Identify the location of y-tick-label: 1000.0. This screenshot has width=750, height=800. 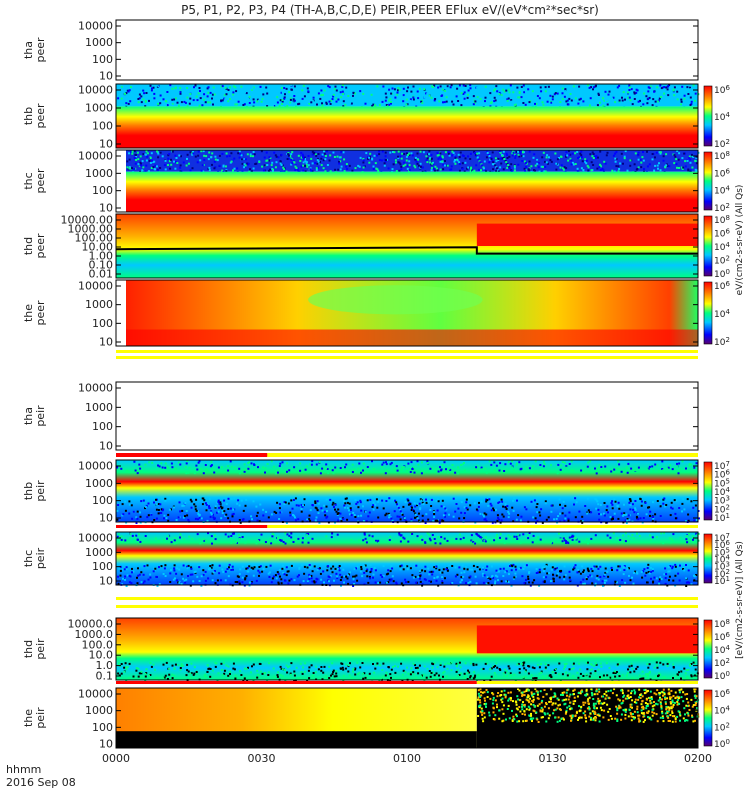
(94, 634).